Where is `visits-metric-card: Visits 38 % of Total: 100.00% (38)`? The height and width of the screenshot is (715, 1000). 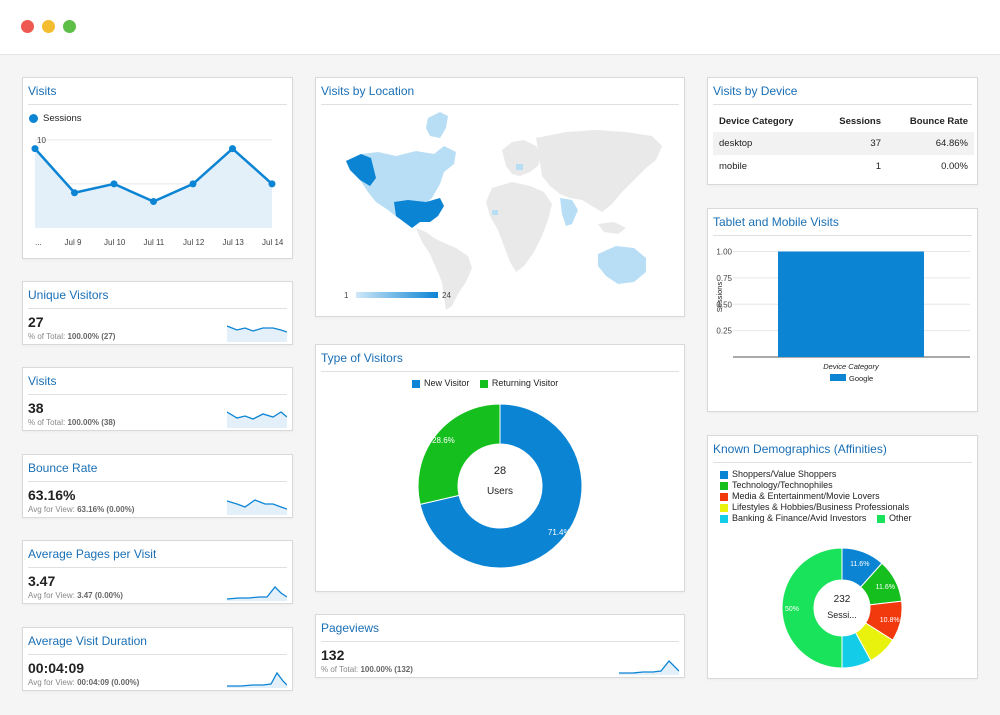
visits-metric-card: Visits 38 % of Total: 100.00% (38) is located at coordinates (157, 399).